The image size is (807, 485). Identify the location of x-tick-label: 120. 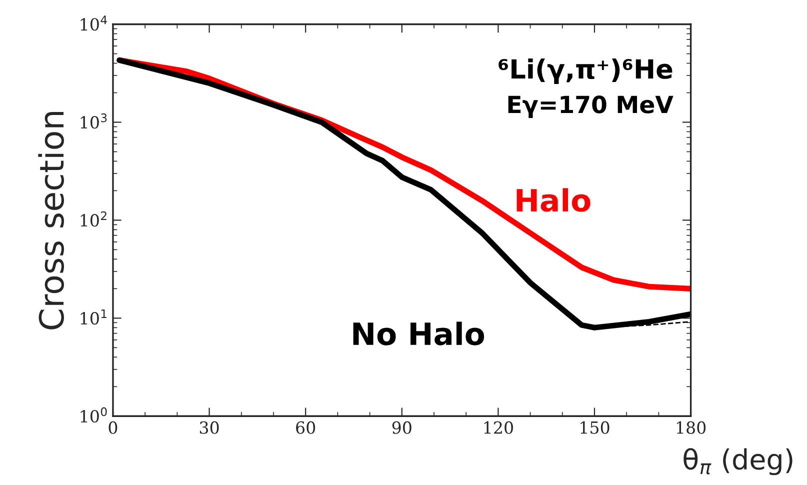
(498, 427).